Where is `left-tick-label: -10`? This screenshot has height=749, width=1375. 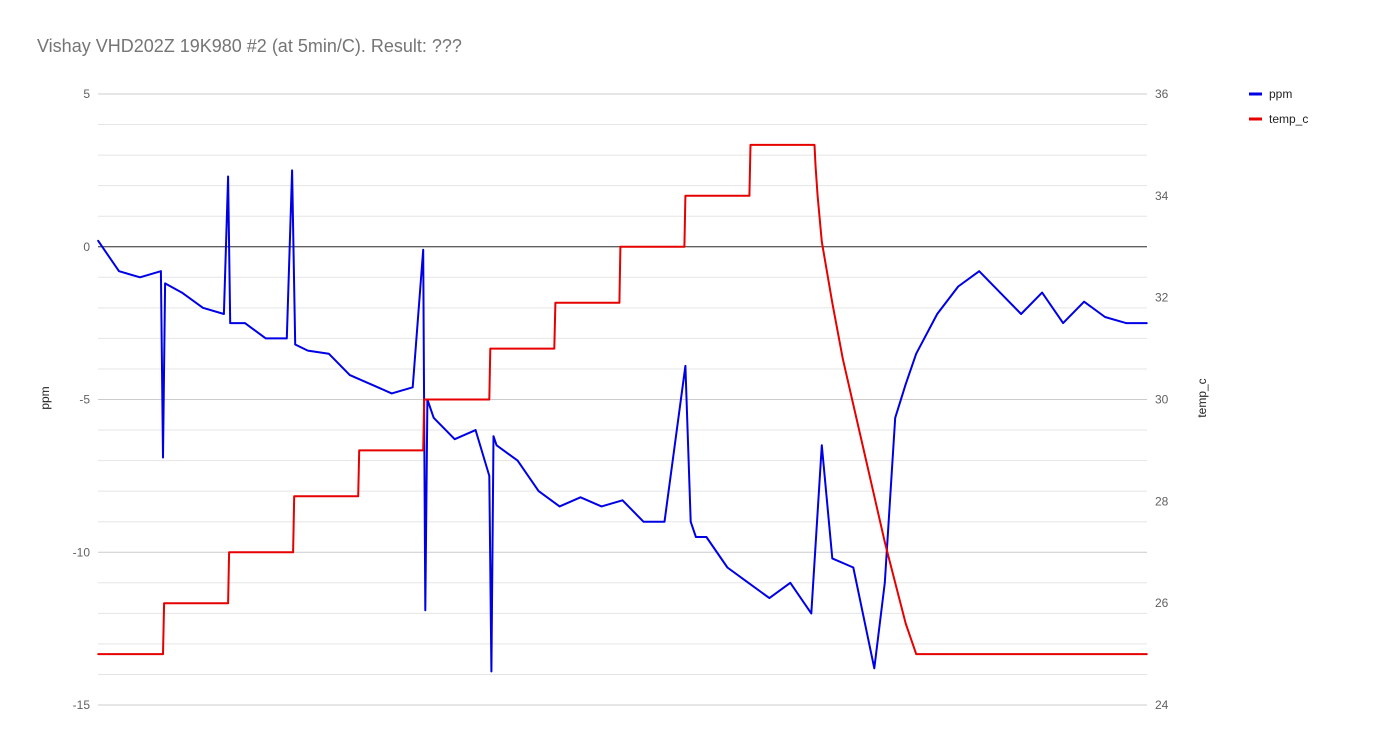 left-tick-label: -10 is located at coordinates (82, 552).